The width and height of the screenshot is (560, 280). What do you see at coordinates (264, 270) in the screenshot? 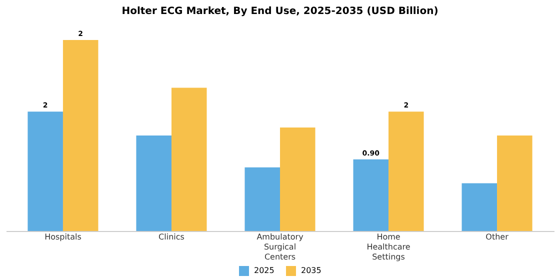
I see `legend-label: 2025` at bounding box center [264, 270].